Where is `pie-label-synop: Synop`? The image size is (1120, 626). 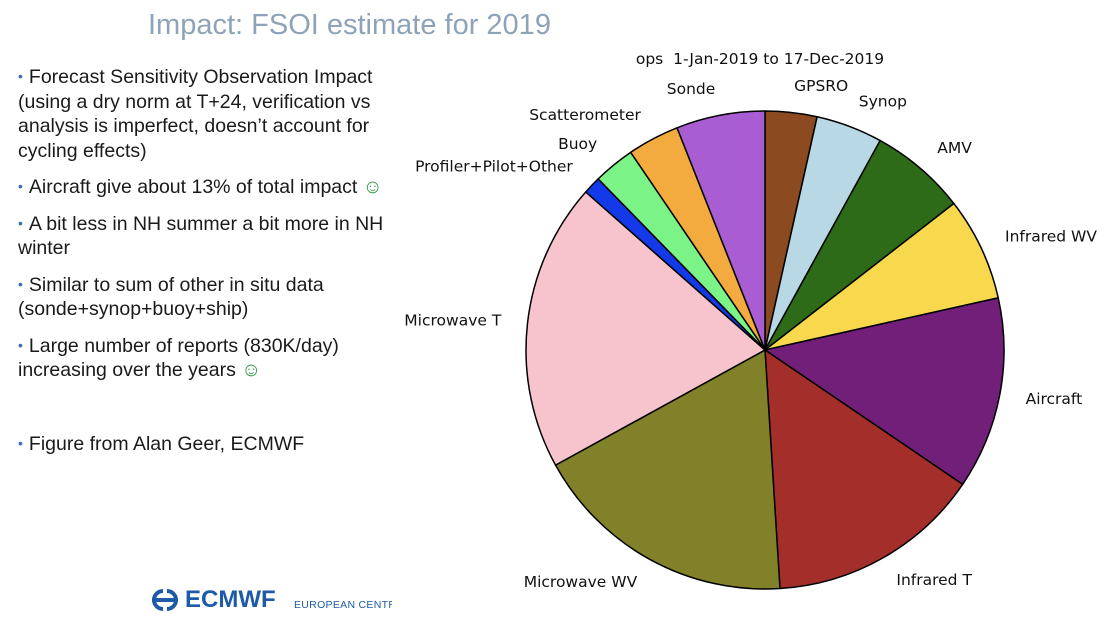 pie-label-synop: Synop is located at coordinates (883, 101).